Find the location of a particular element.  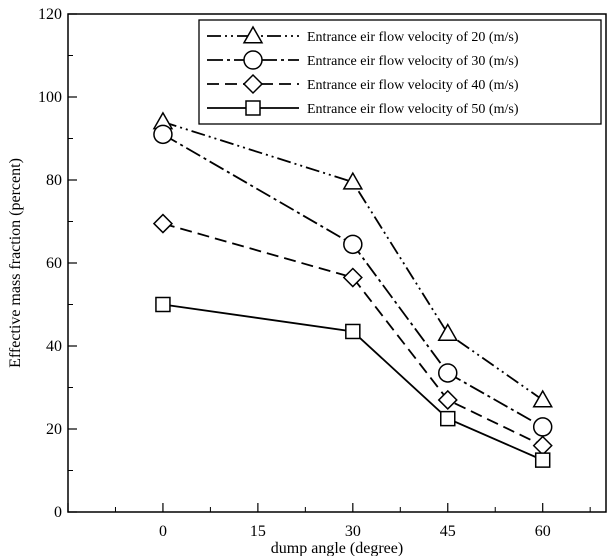

y-tick-label: 20 is located at coordinates (54, 429).